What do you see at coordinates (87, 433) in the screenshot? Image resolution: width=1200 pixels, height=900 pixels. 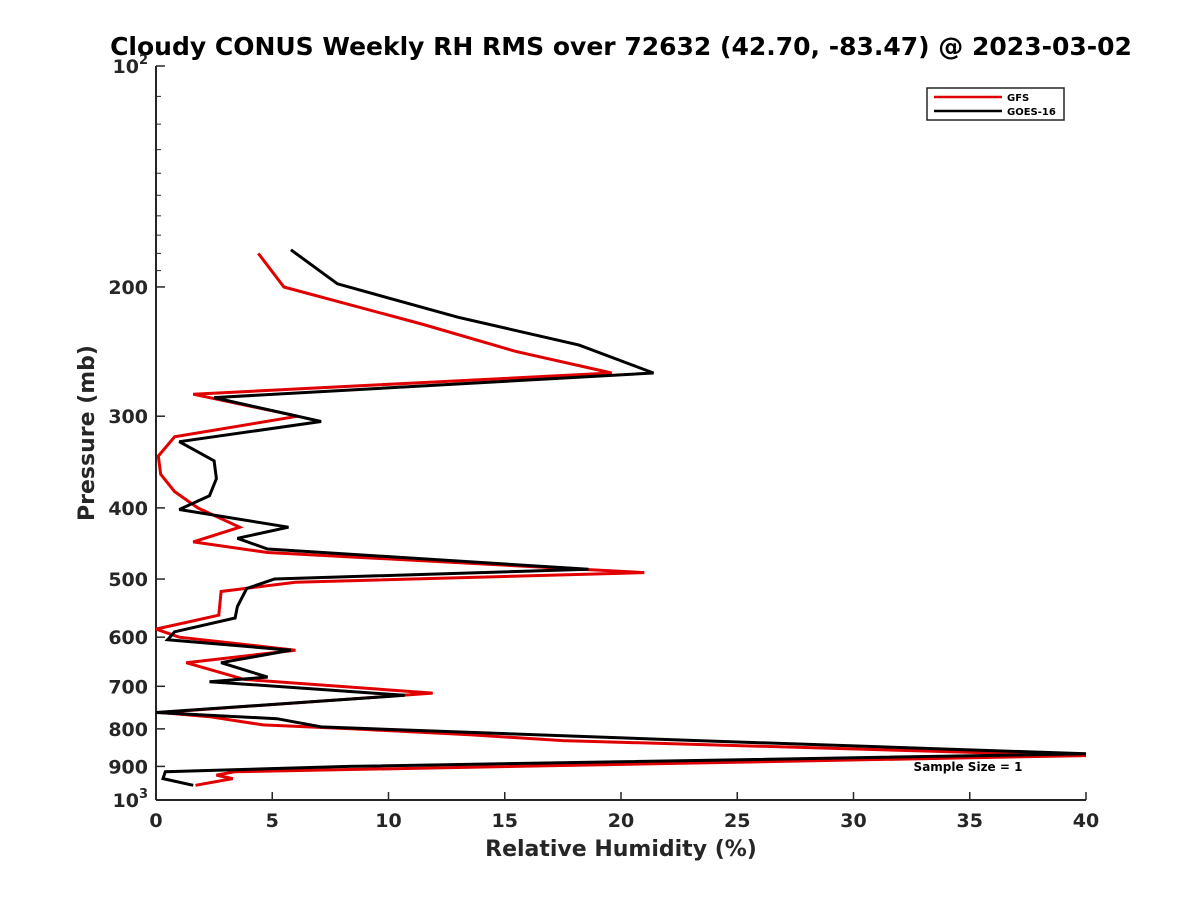 I see `y-axis-label: Pressure (mb)` at bounding box center [87, 433].